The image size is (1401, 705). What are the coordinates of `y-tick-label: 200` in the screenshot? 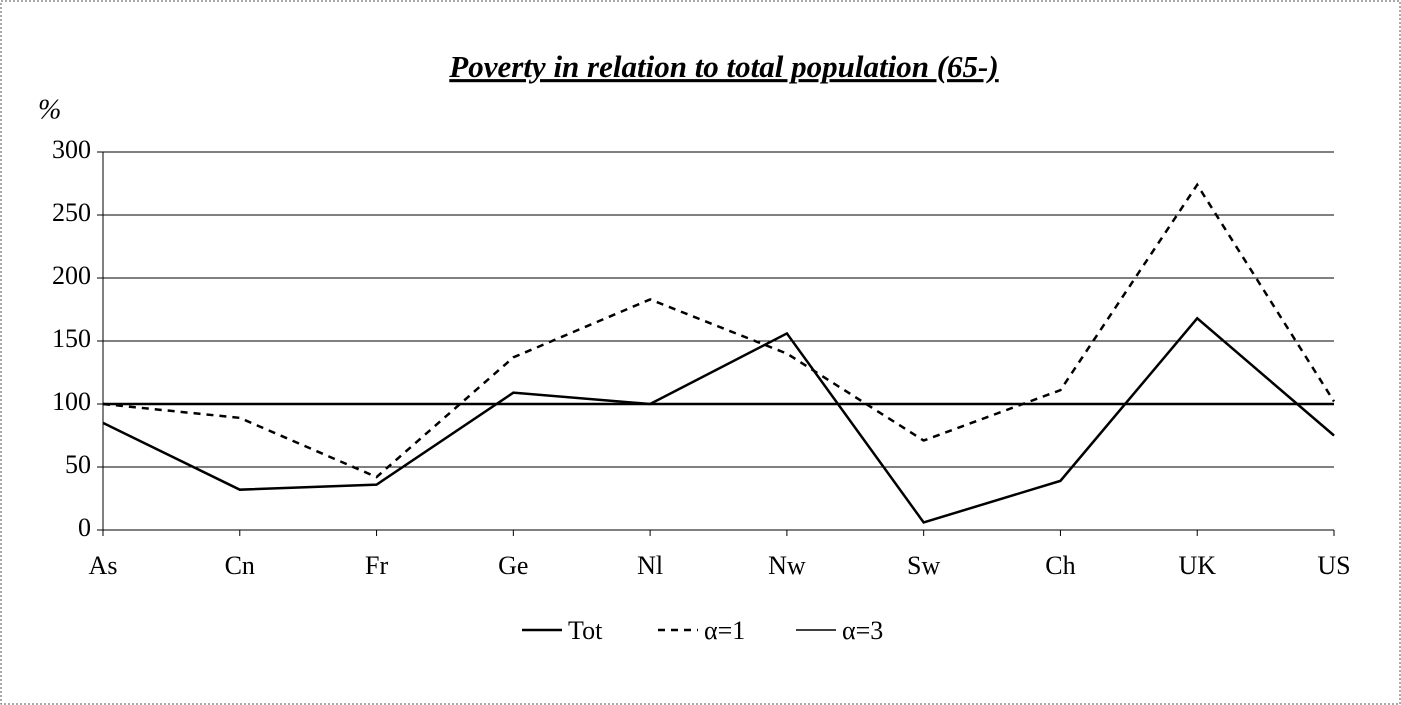 It's located at (71, 275).